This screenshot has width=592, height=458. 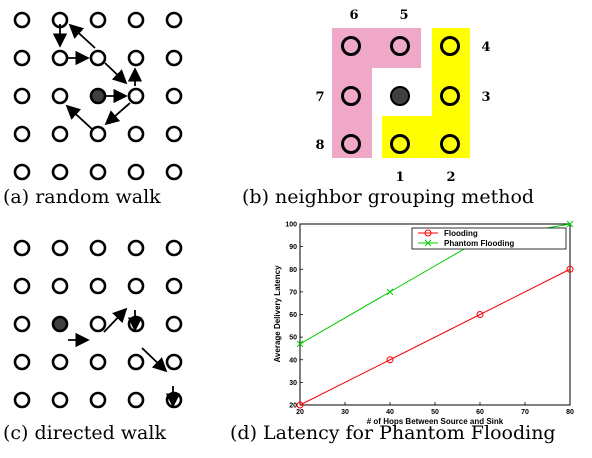 I want to click on group-label-8: 8, so click(x=319, y=145).